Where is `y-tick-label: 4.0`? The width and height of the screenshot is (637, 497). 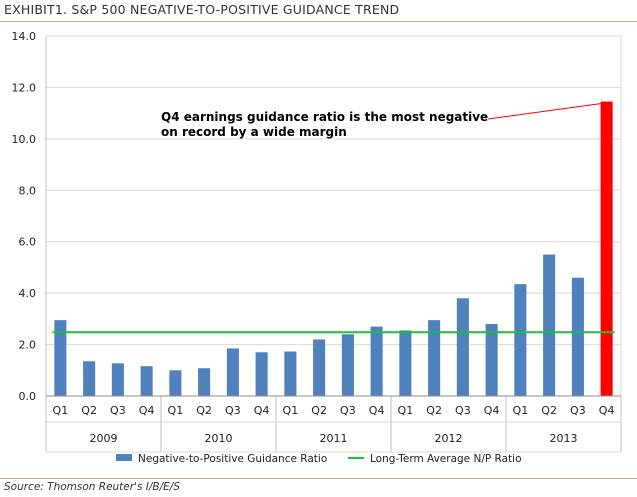 y-tick-label: 4.0 is located at coordinates (28, 293).